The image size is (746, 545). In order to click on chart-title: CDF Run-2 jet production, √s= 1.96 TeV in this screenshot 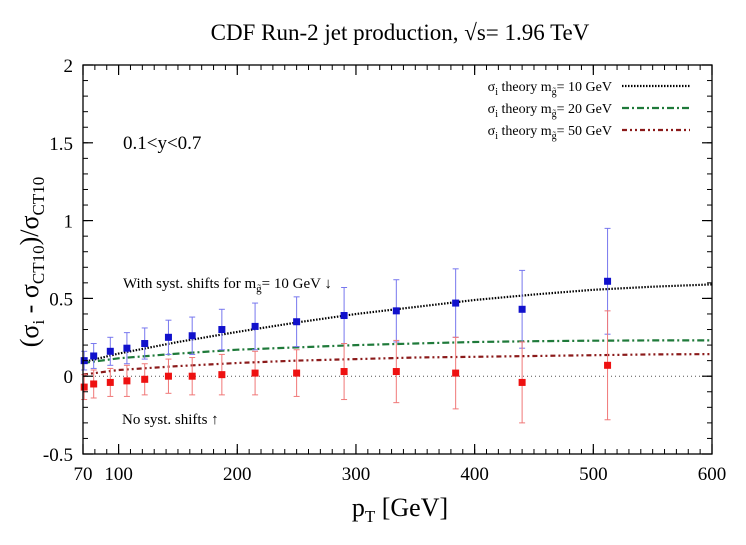, I will do `click(400, 32)`.